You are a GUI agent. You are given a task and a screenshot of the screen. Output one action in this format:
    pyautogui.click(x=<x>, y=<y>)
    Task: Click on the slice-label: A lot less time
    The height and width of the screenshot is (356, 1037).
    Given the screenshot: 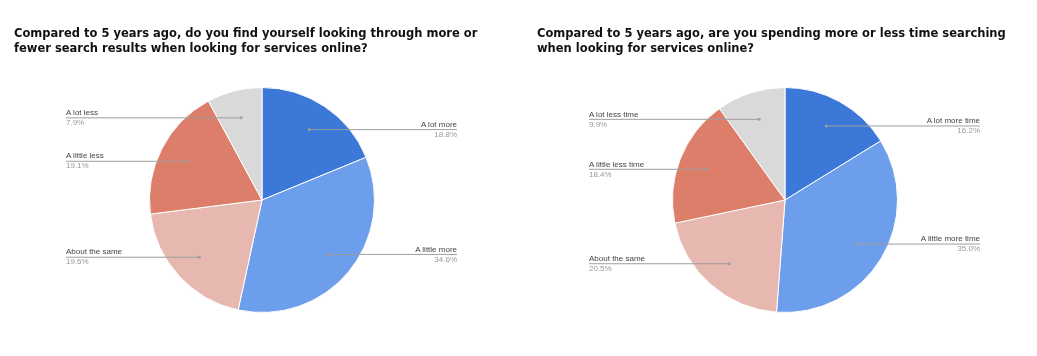 What is the action you would take?
    pyautogui.click(x=614, y=114)
    